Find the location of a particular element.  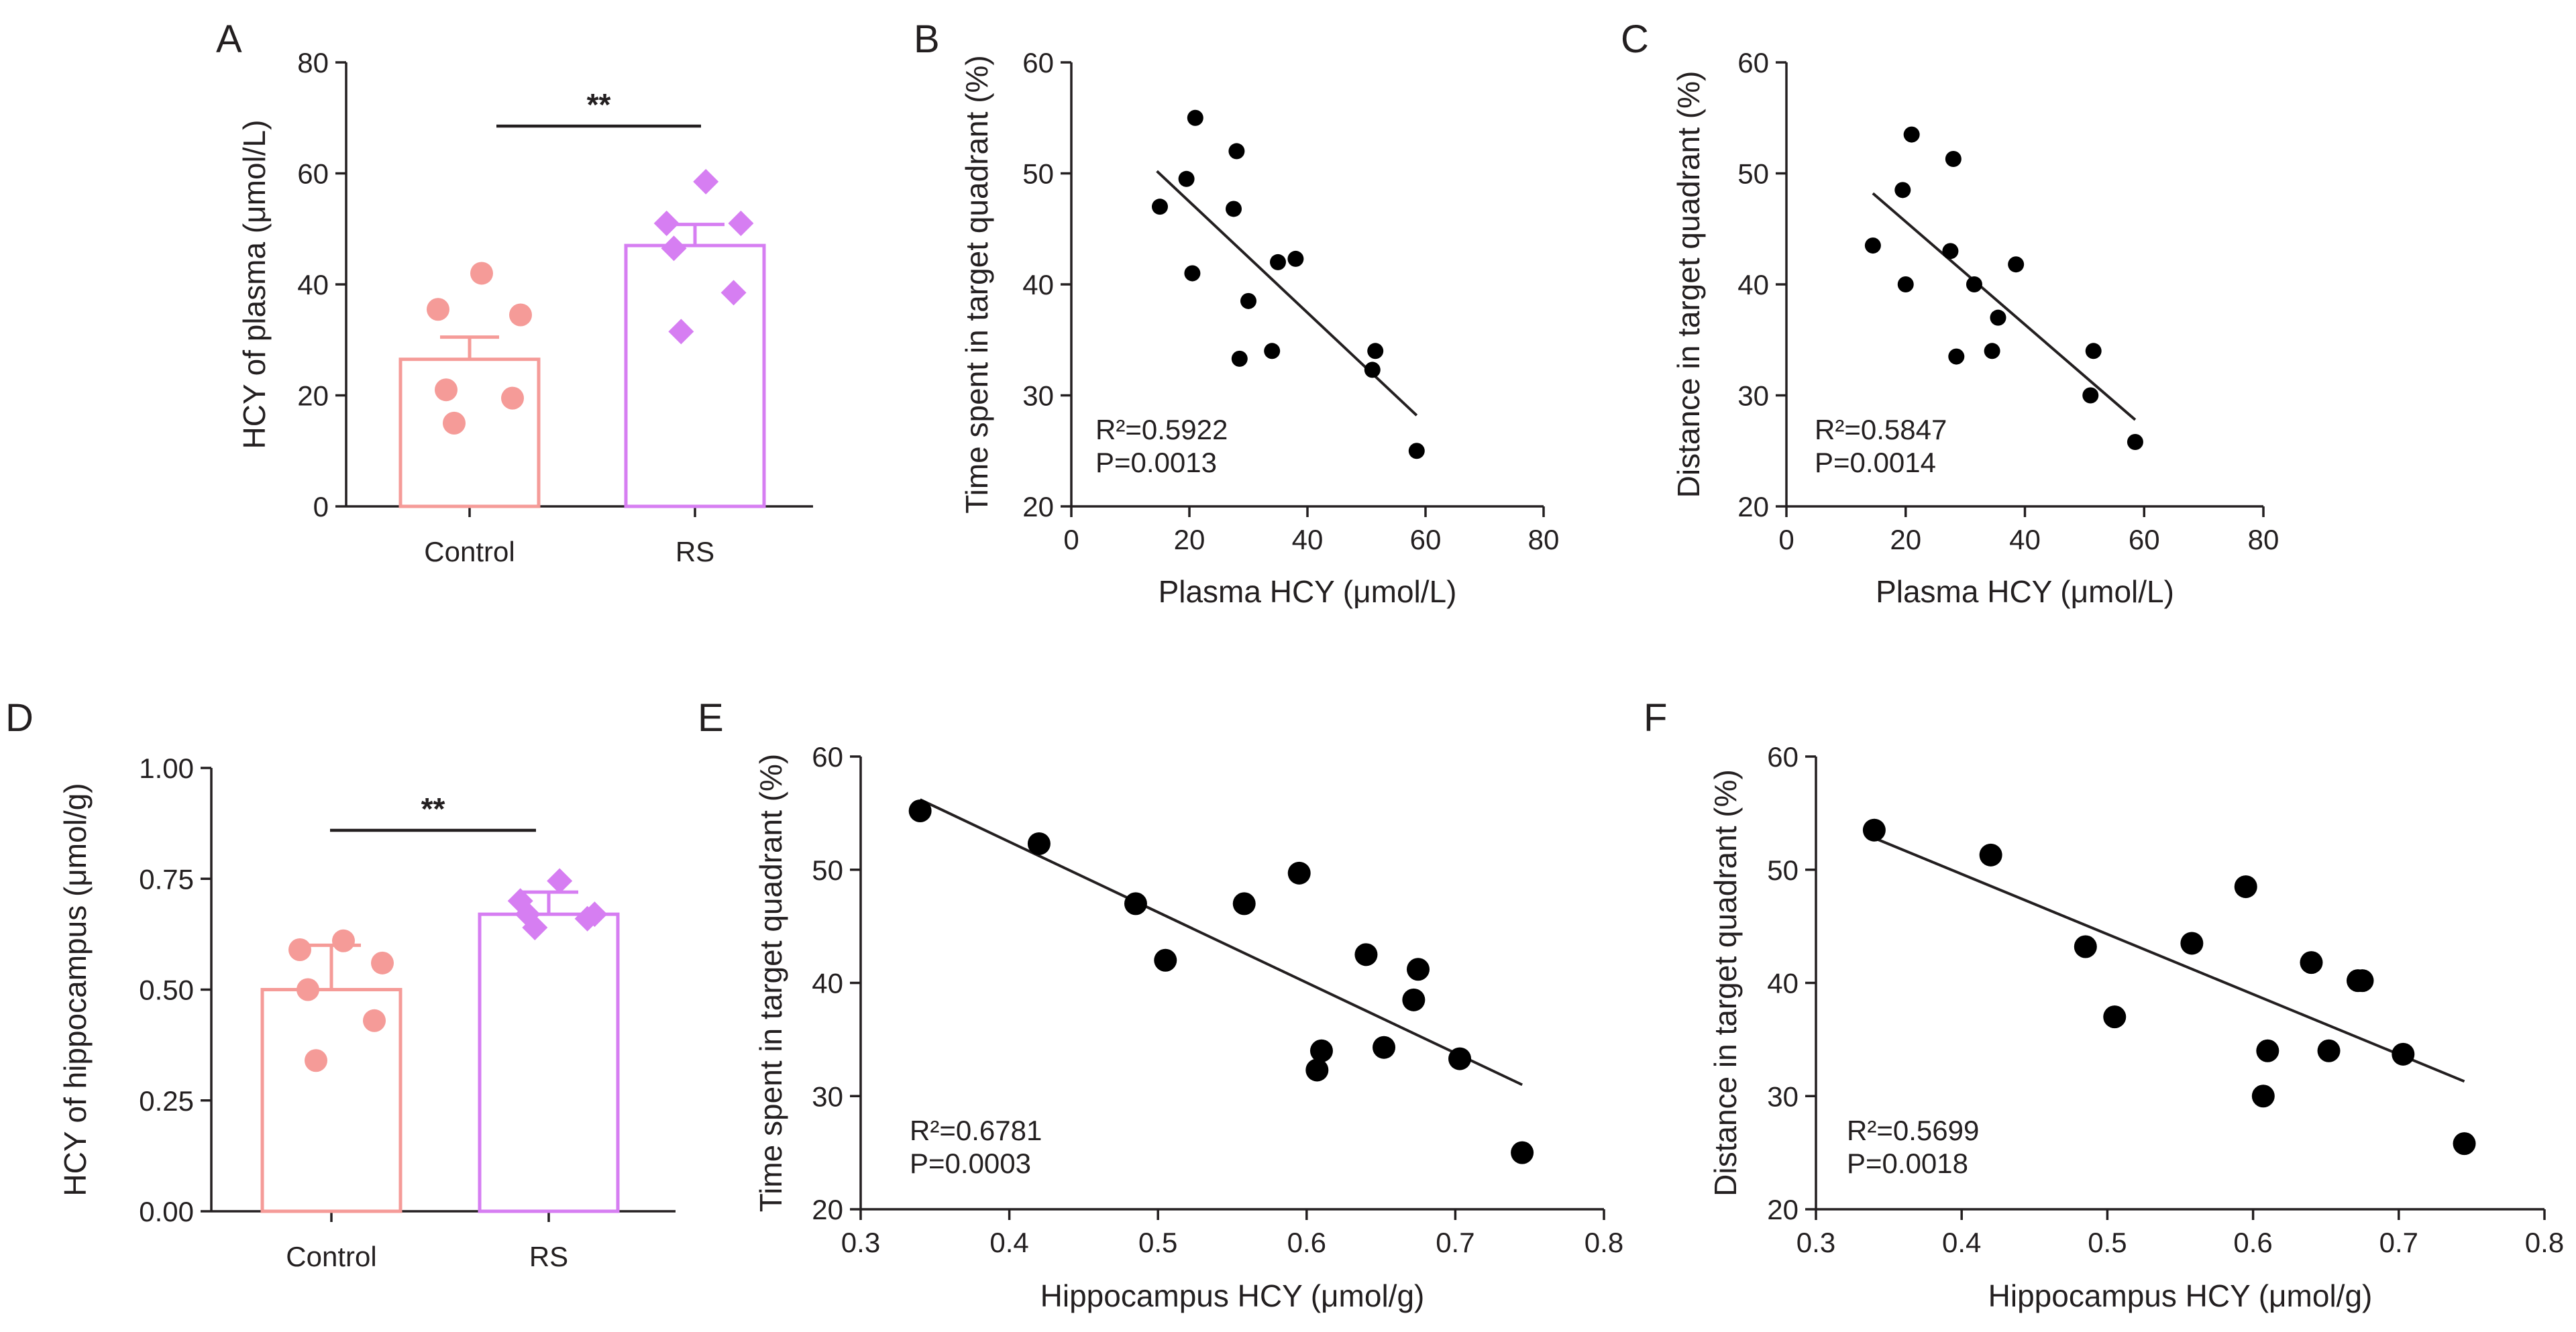

panel-letter: C is located at coordinates (1635, 39).